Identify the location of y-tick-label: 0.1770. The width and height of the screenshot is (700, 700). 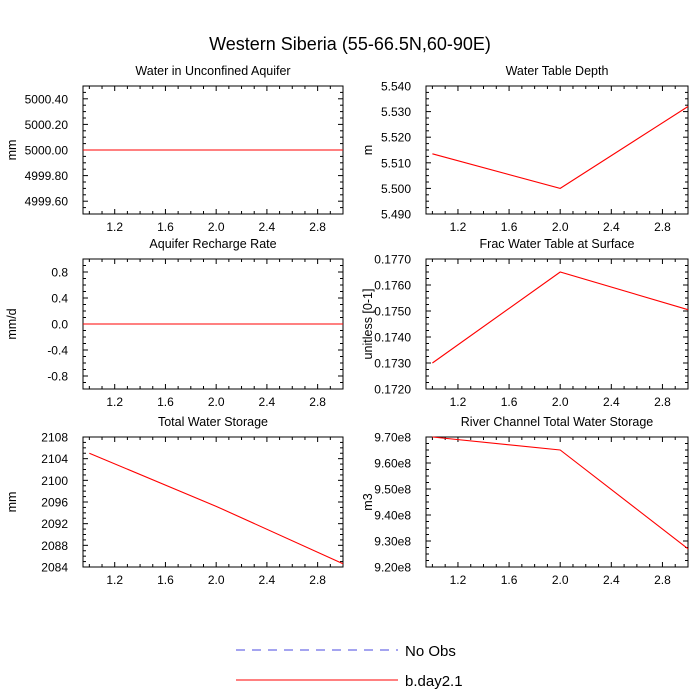
(392, 260).